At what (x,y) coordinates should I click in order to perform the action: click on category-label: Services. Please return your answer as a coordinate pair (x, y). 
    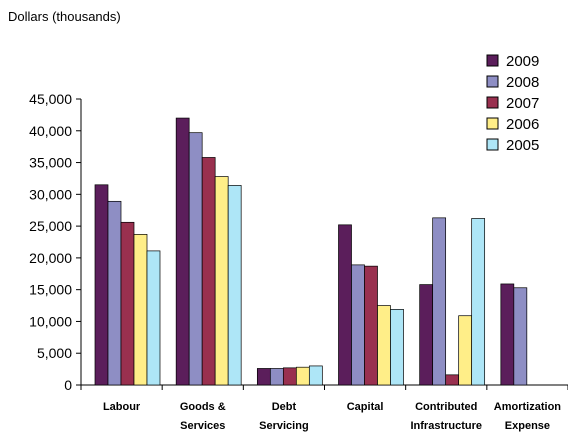
    Looking at the image, I should click on (202, 426).